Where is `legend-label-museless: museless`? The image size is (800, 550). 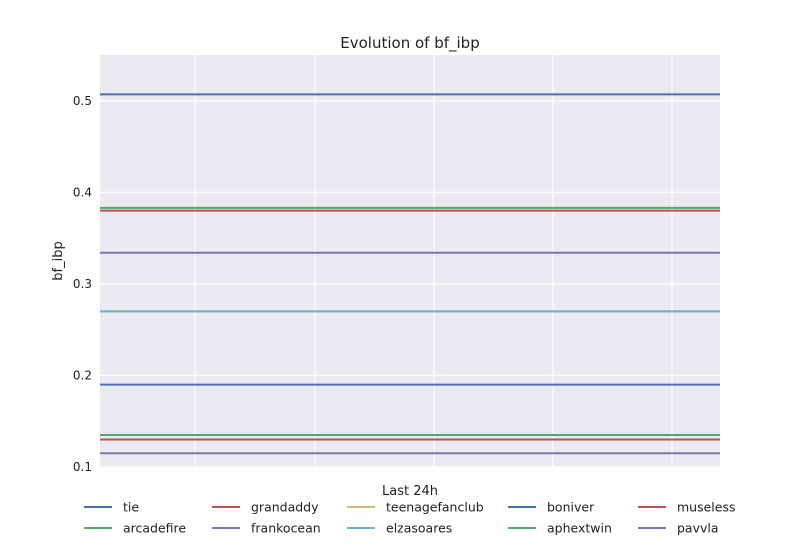 legend-label-museless: museless is located at coordinates (706, 507).